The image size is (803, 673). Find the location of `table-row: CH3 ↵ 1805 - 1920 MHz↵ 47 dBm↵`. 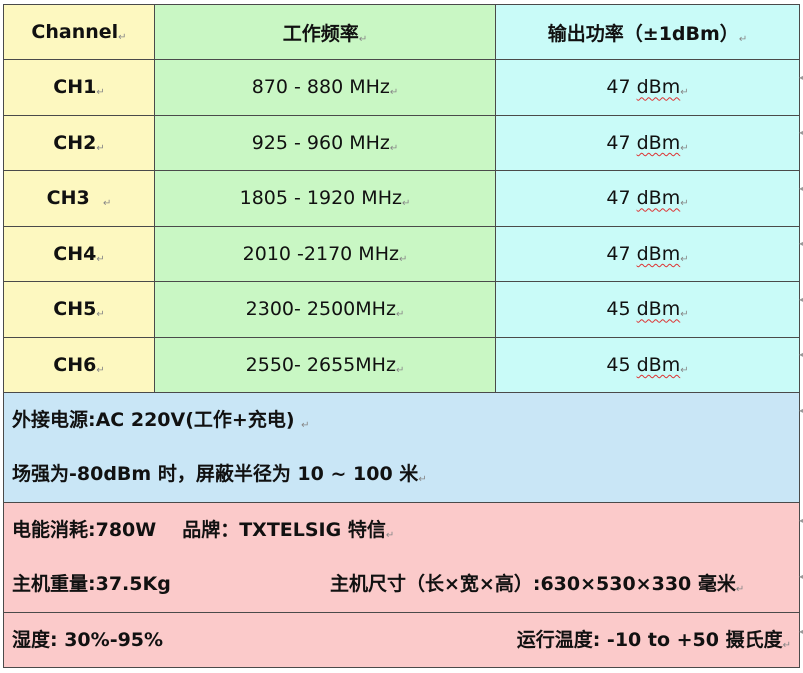

table-row: CH3 ↵ 1805 - 1920 MHz↵ 47 dBm↵ is located at coordinates (401, 198).